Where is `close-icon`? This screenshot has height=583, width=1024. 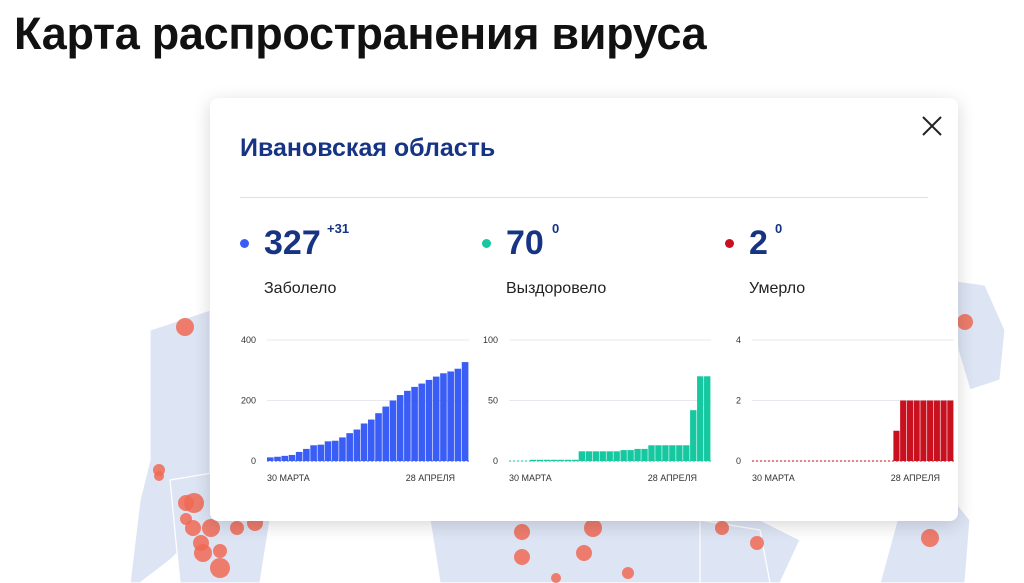 close-icon is located at coordinates (932, 126).